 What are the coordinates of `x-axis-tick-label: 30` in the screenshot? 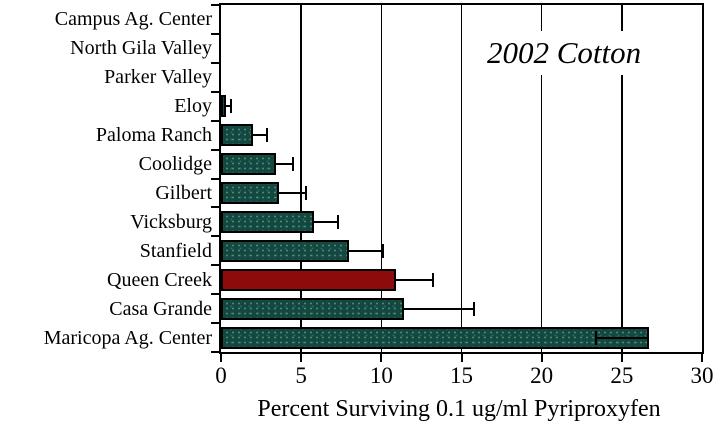 It's located at (702, 375).